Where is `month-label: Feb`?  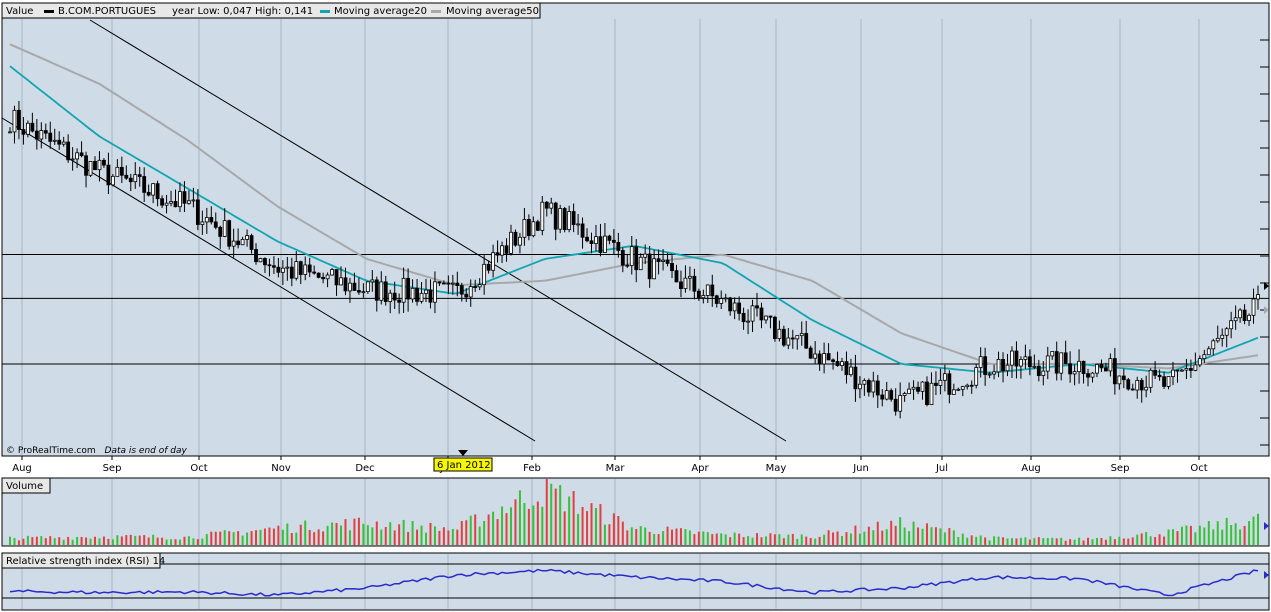
month-label: Feb is located at coordinates (532, 468).